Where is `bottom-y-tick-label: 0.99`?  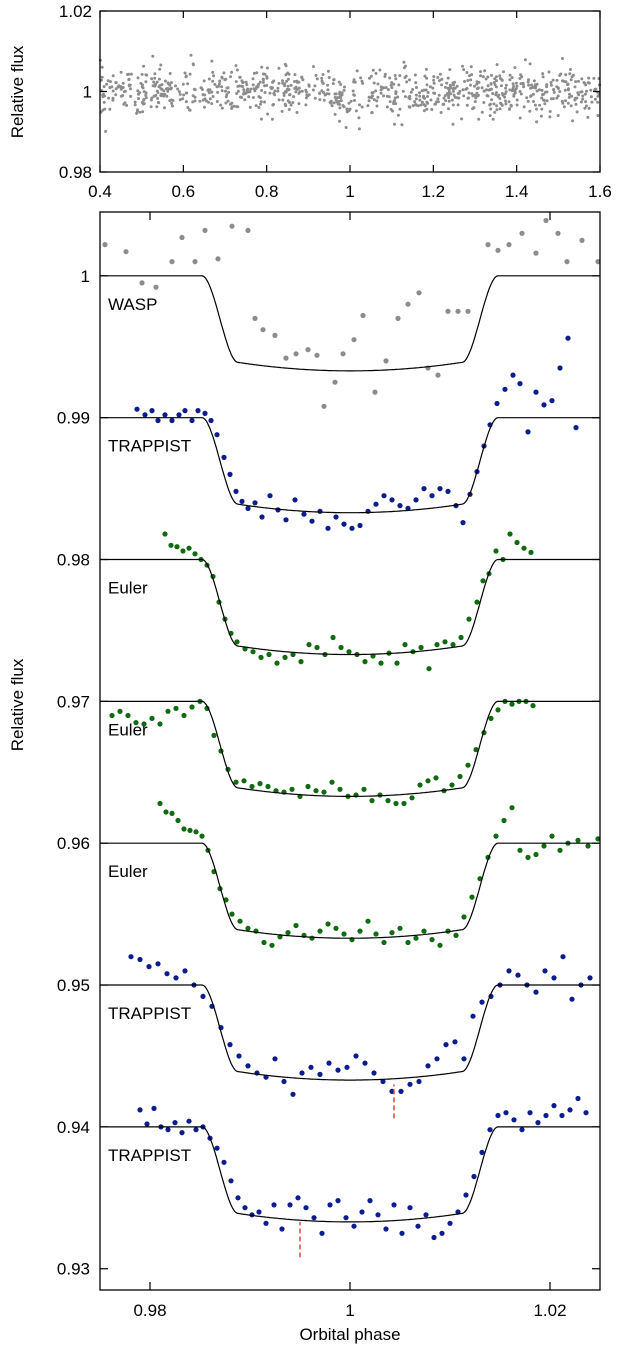 bottom-y-tick-label: 0.99 is located at coordinates (73, 418).